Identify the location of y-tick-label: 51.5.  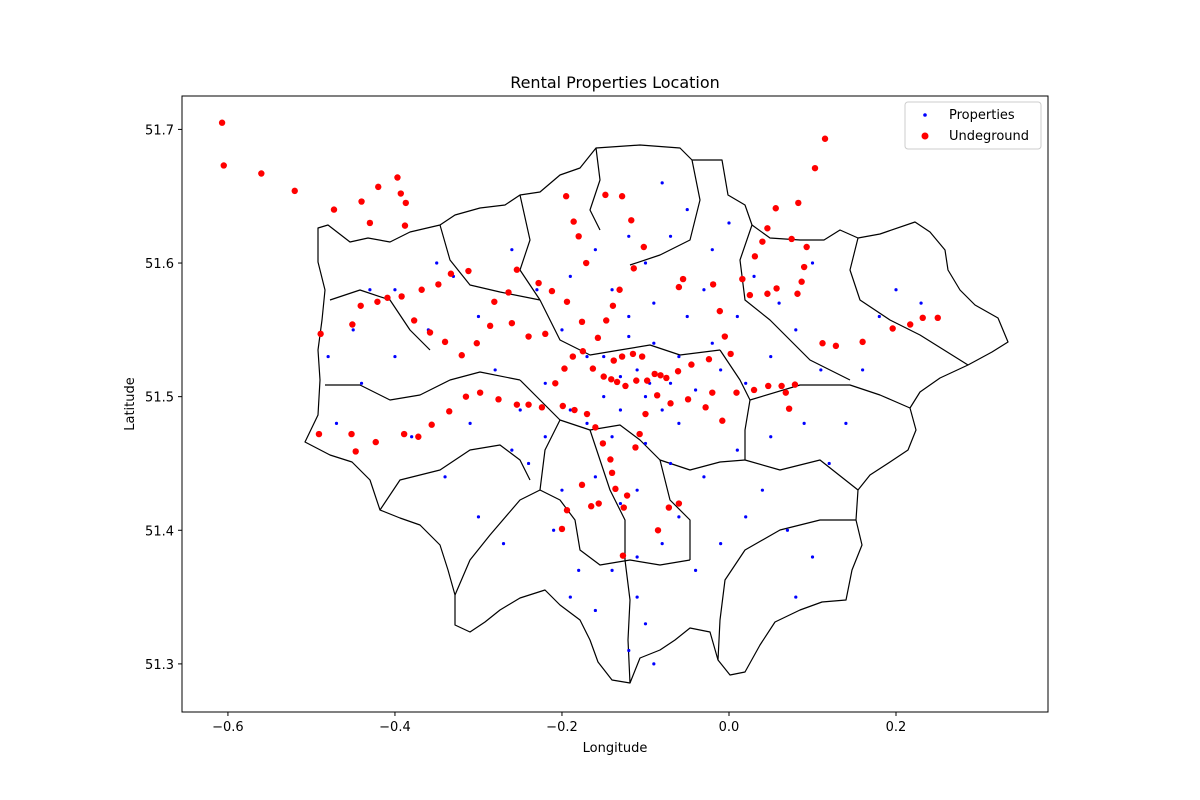
(159, 398).